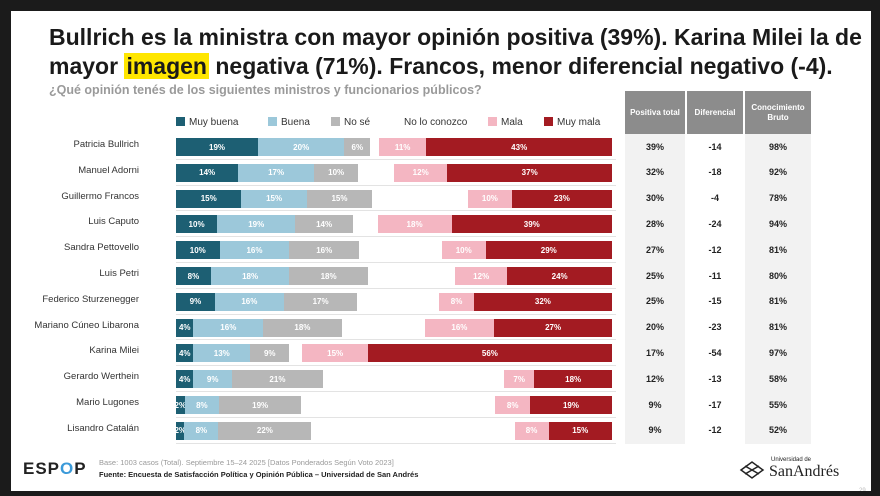 The image size is (880, 496). I want to click on table-cell: 81%, so click(777, 327).